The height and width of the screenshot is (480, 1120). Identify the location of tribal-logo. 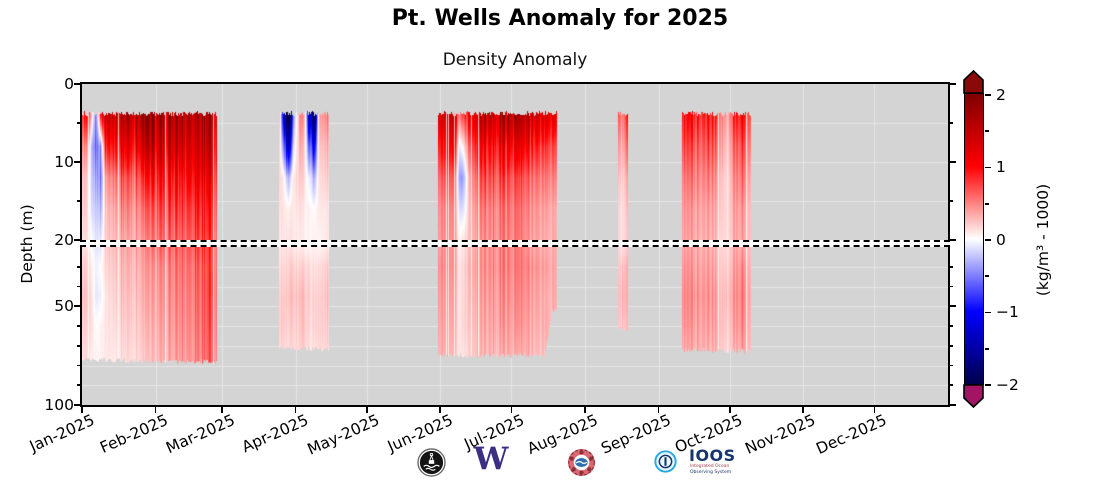
(581, 462).